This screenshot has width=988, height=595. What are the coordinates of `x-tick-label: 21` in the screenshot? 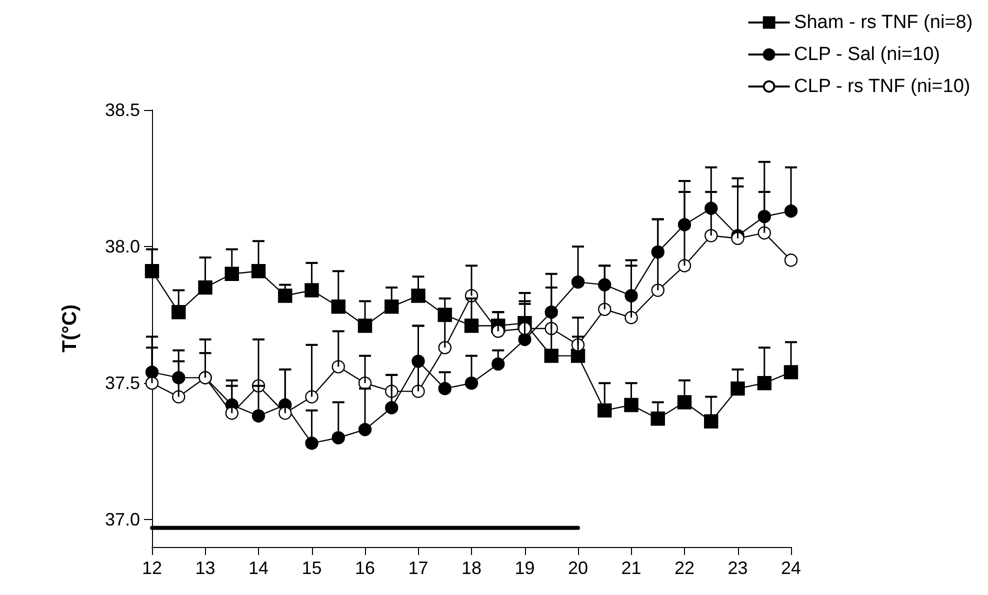 It's located at (631, 568).